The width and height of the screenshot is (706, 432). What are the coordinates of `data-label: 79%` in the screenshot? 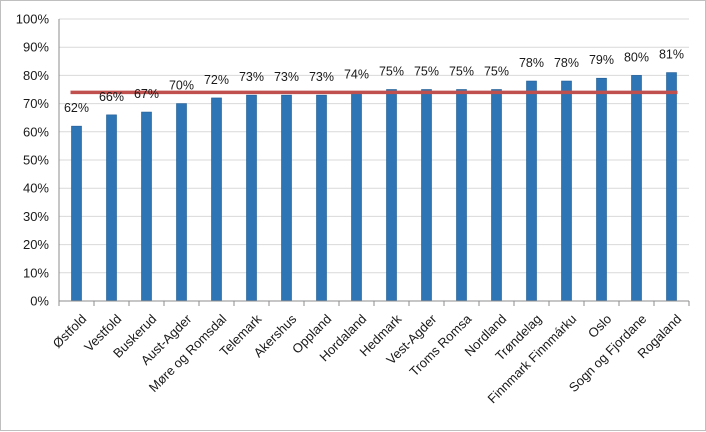 It's located at (601, 60).